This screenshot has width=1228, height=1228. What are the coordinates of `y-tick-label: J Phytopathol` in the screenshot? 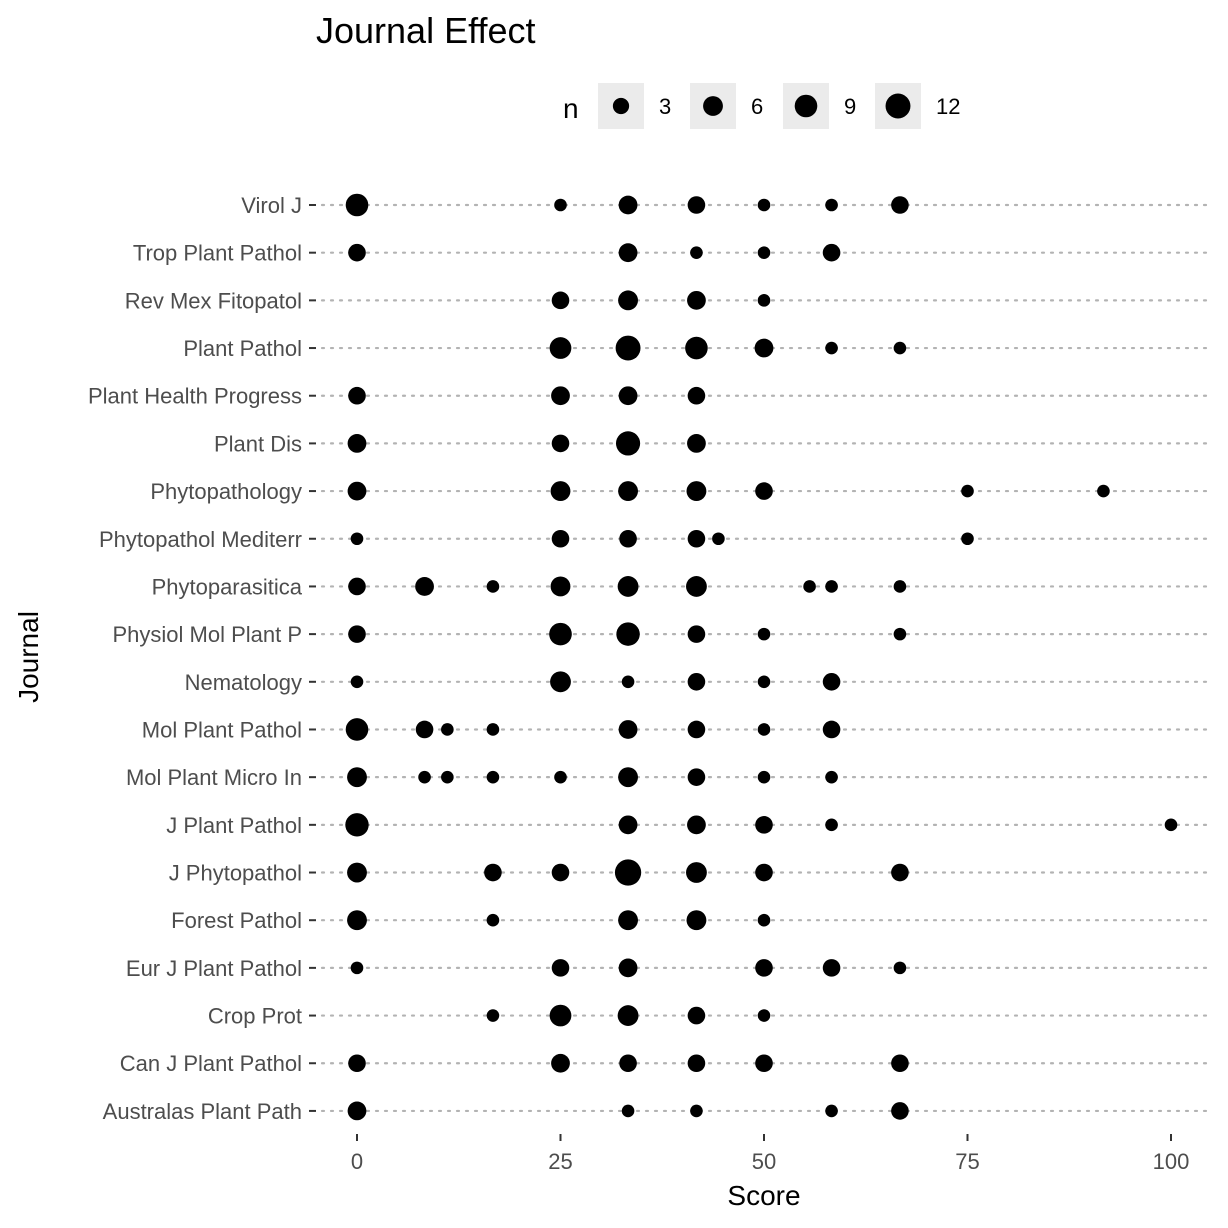 It's located at (235, 873).